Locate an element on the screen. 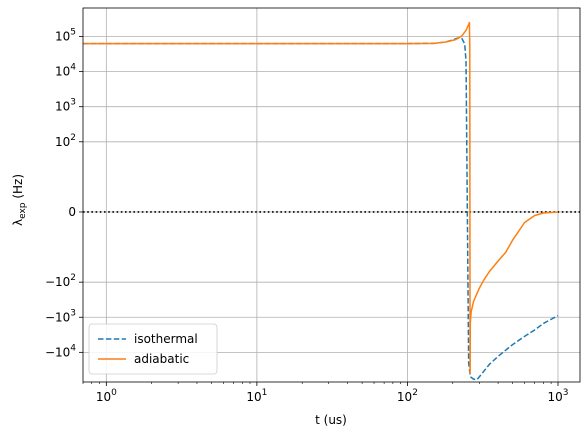 This screenshot has width=587, height=437. x-tick-label: 10² is located at coordinates (407, 396).